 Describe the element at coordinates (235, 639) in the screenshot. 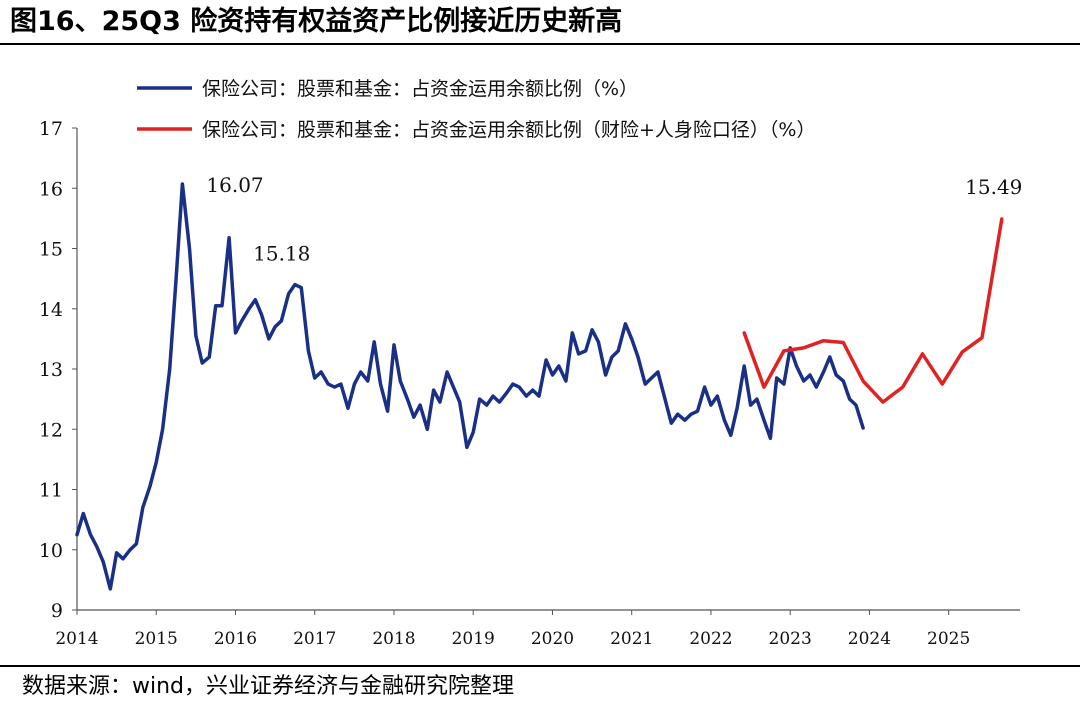

I see `x-tick-label: 2016` at that location.